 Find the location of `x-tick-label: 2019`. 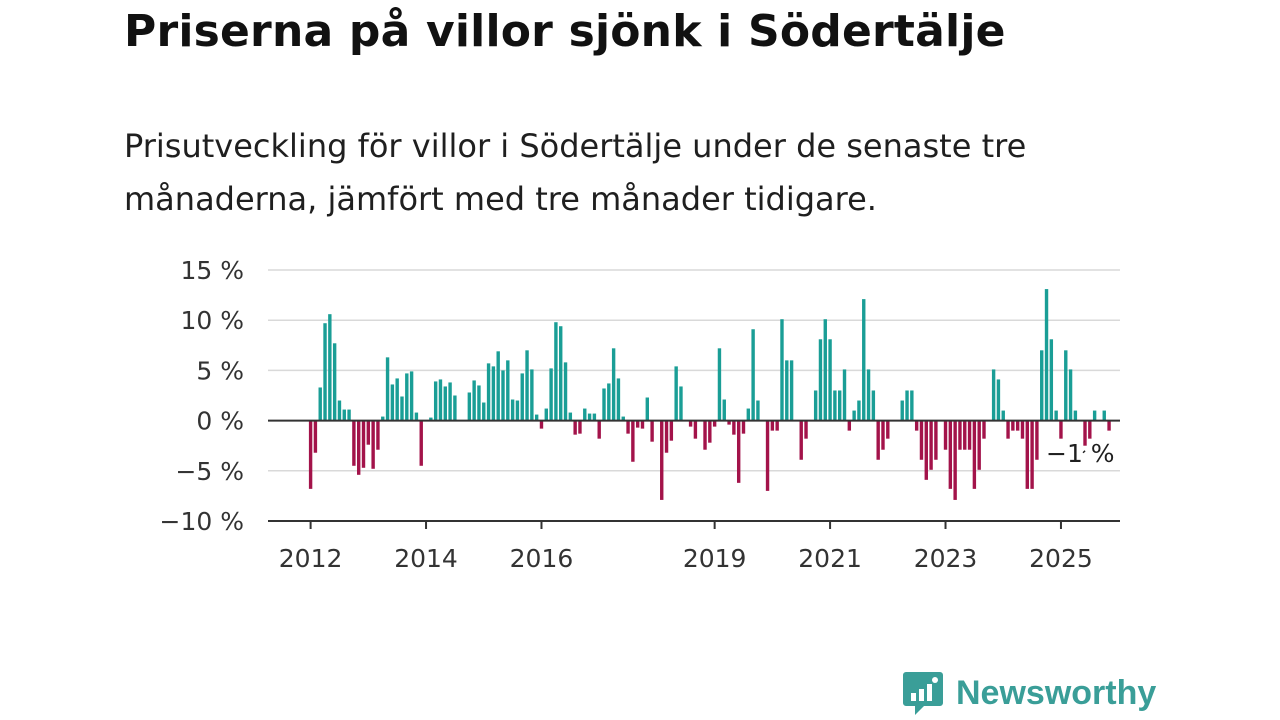

x-tick-label: 2019 is located at coordinates (715, 558).